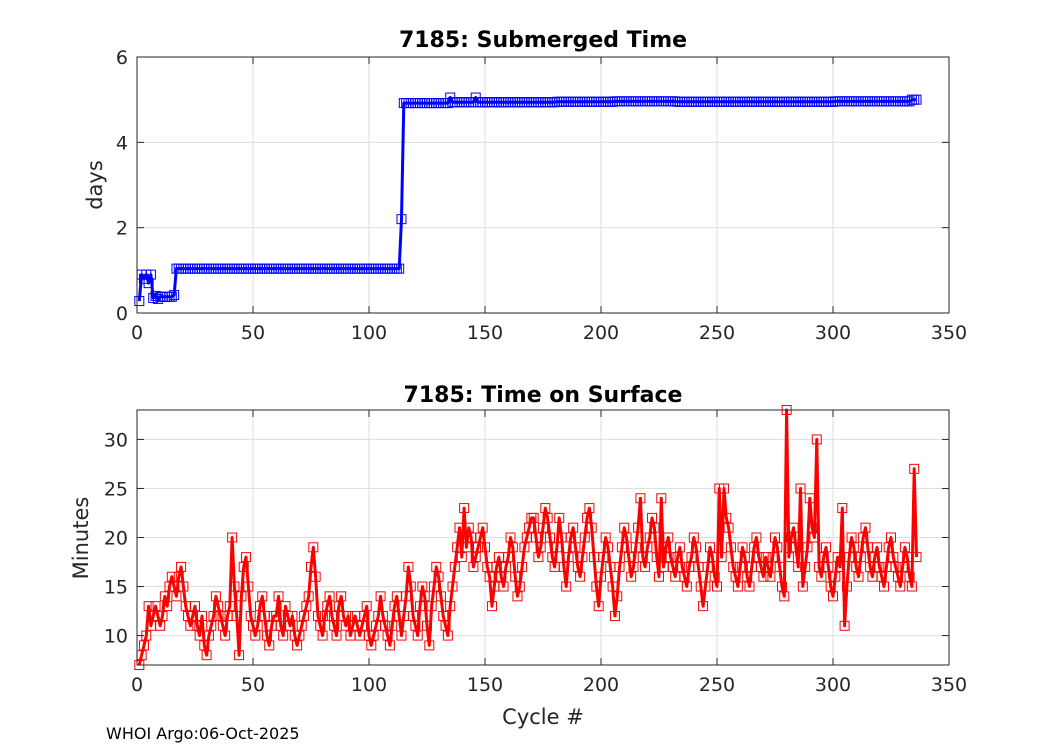  Describe the element at coordinates (253, 333) in the screenshot. I see `submerged-time-xtick-label: 50` at that location.